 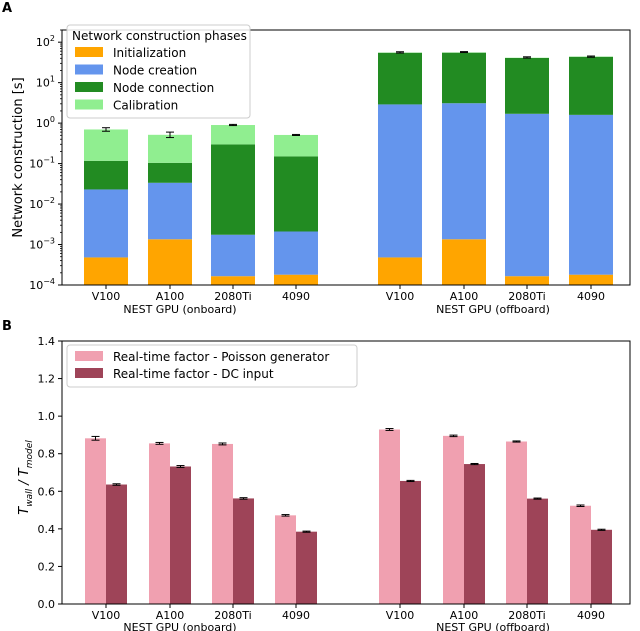 What do you see at coordinates (45, 41) in the screenshot?
I see `y-tick-label-a: 10²` at bounding box center [45, 41].